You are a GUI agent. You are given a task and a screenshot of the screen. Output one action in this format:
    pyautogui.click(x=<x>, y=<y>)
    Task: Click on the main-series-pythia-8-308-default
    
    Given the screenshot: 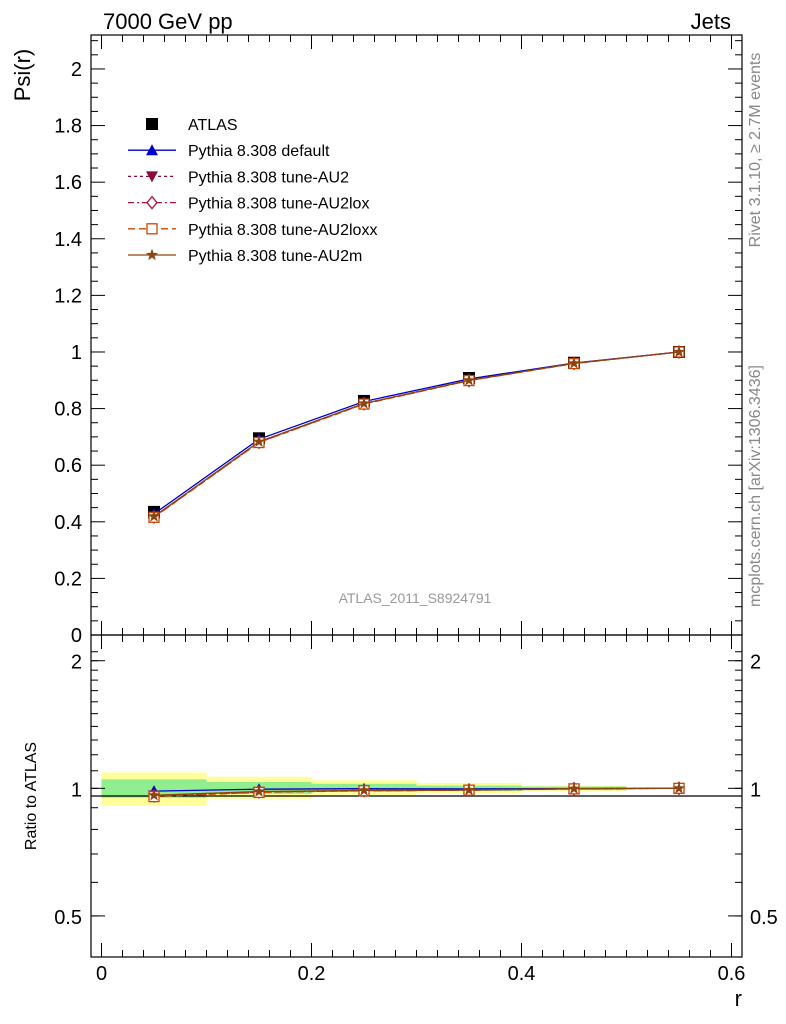 What is the action you would take?
    pyautogui.click(x=416, y=432)
    